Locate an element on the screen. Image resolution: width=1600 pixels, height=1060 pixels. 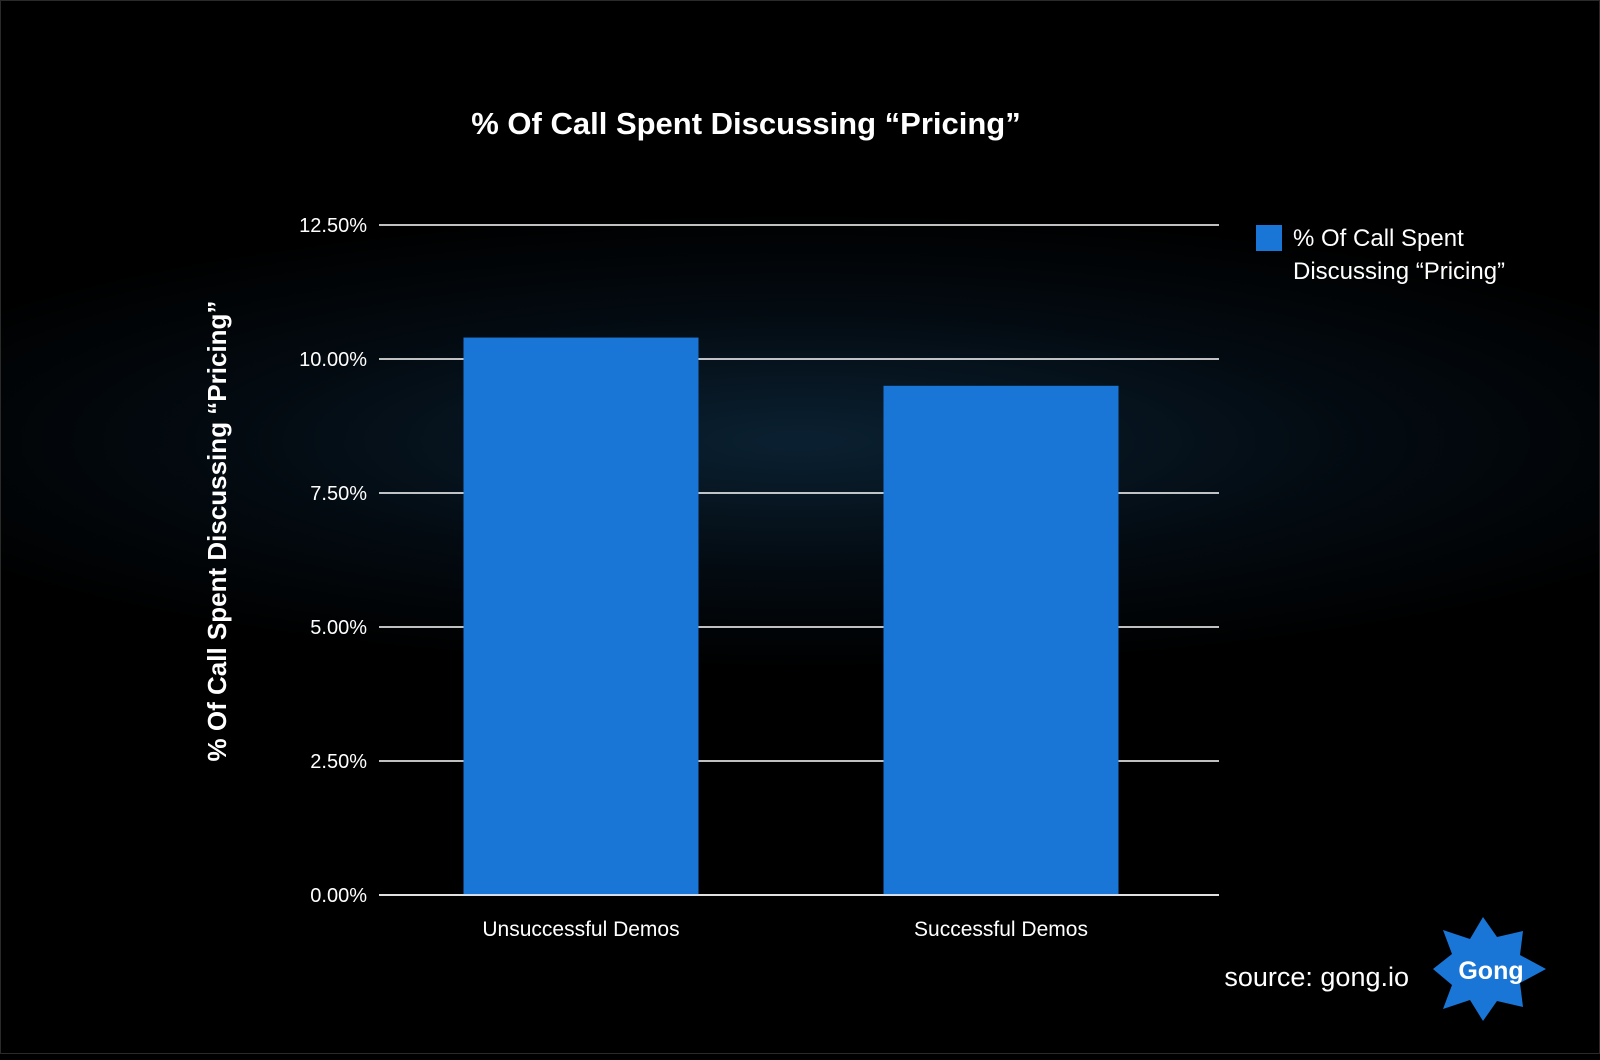
legend-label-line-2: Discussing “Pricing” is located at coordinates (1399, 271).